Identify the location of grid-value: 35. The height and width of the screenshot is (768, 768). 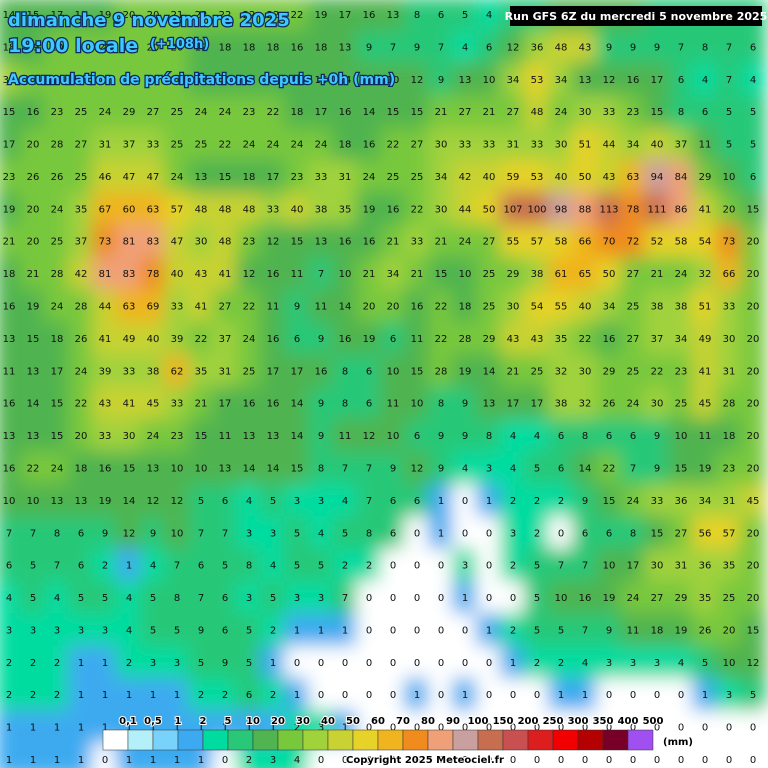
(729, 566).